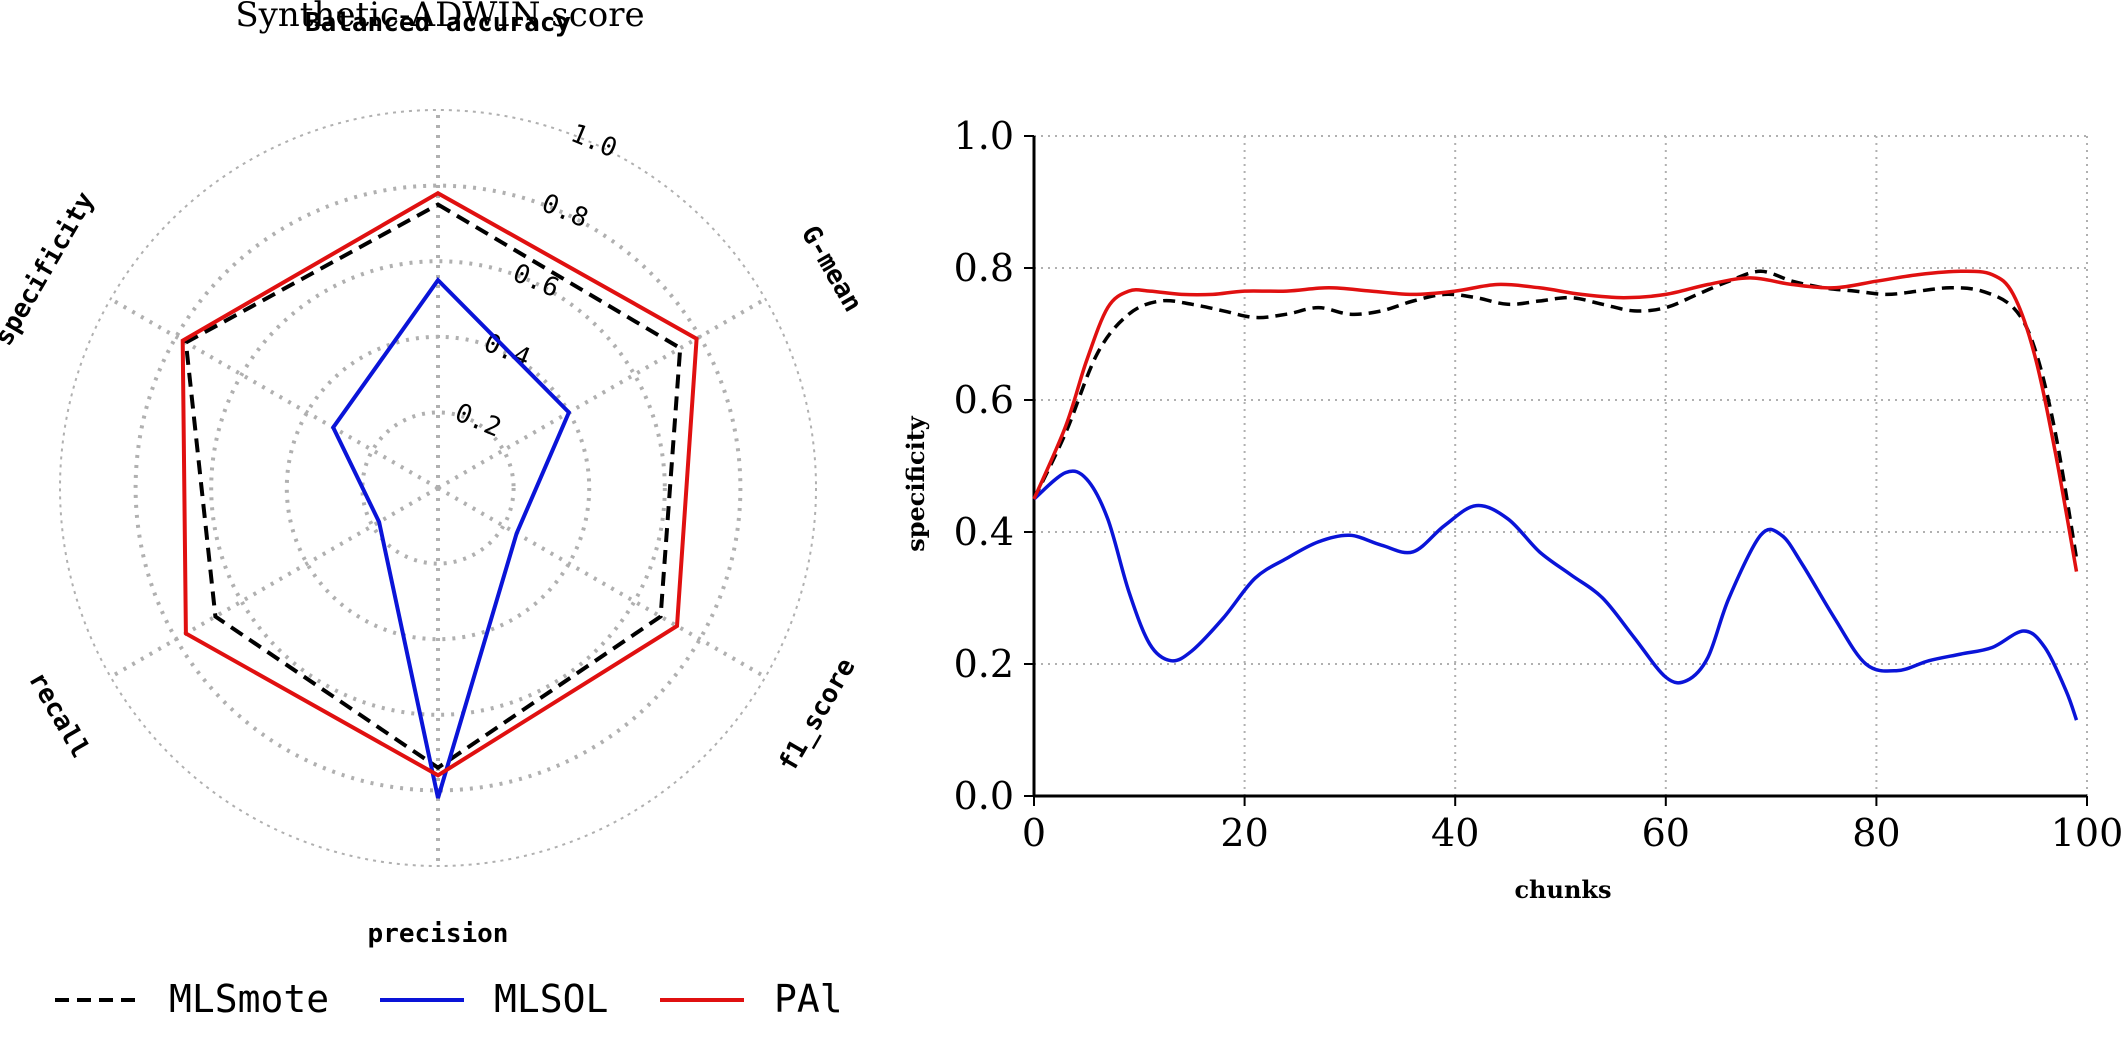  I want to click on legend-label: MLSOL, so click(551, 999).